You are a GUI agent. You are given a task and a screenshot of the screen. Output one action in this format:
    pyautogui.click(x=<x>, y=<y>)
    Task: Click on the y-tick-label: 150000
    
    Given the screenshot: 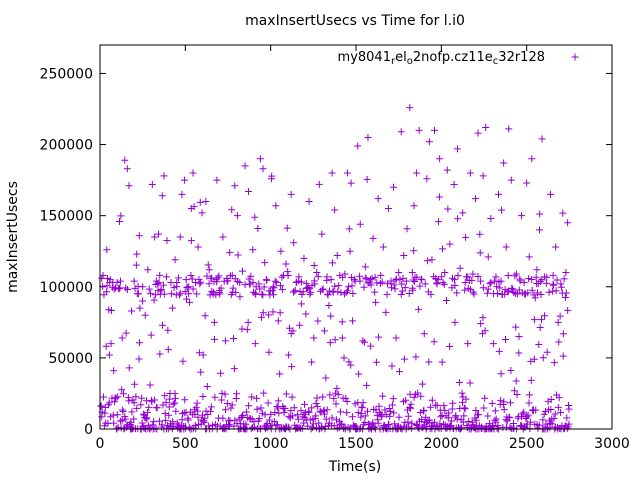 What is the action you would take?
    pyautogui.click(x=66, y=217)
    